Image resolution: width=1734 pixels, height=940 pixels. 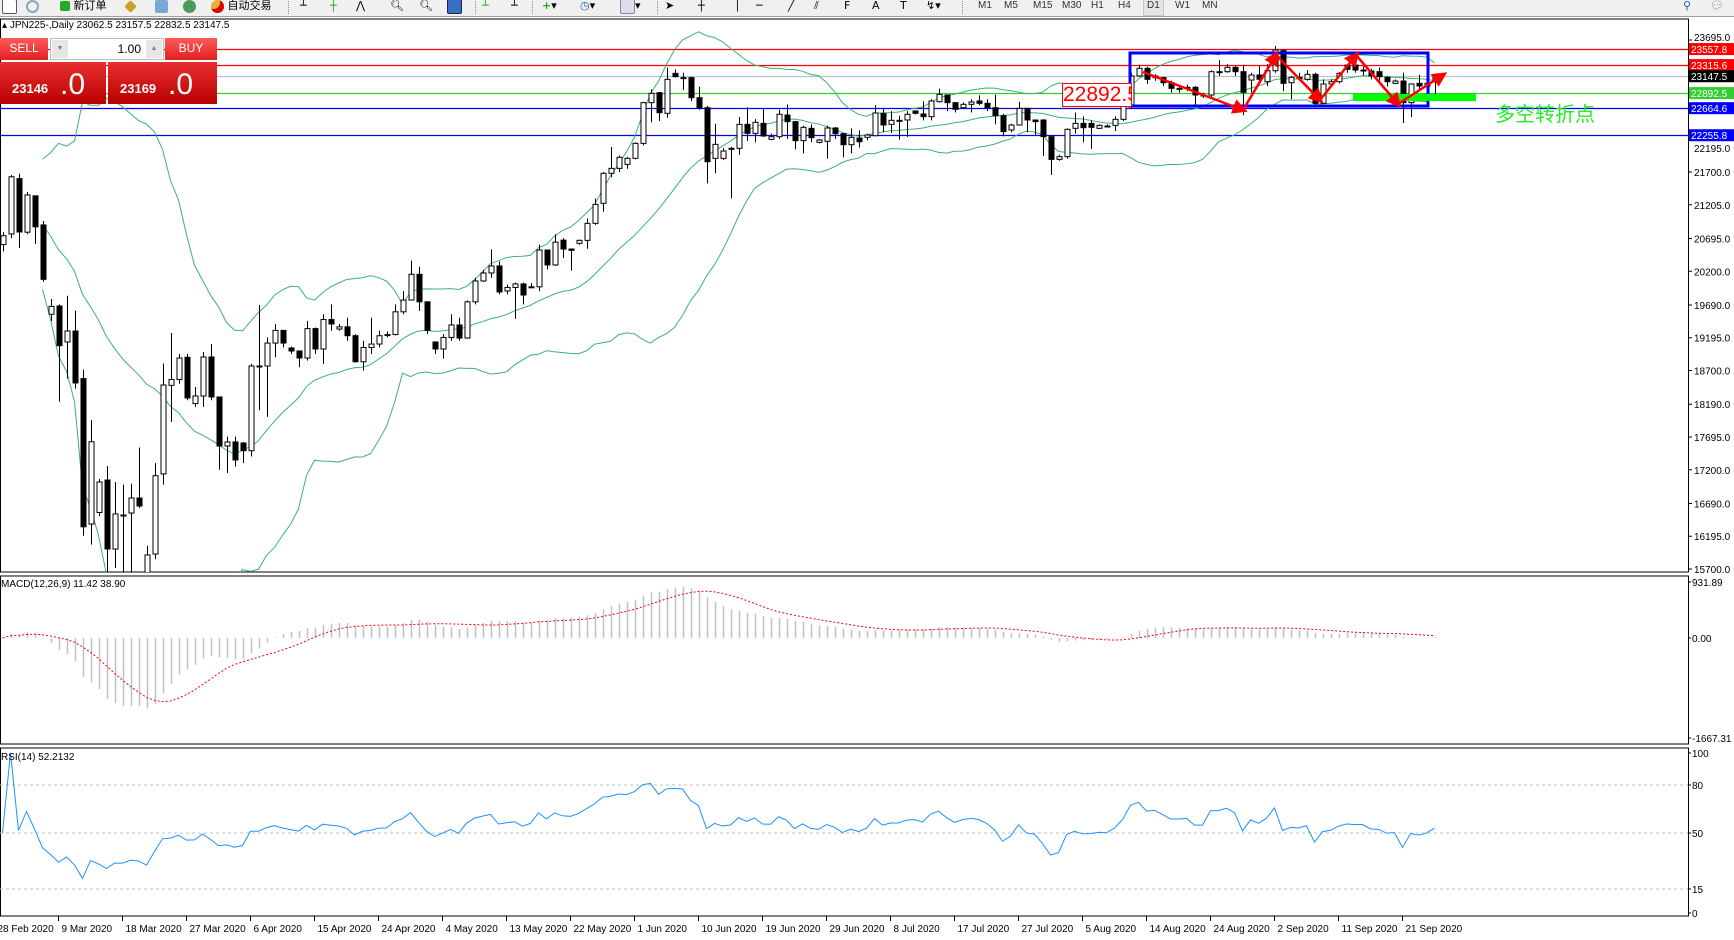 What do you see at coordinates (53, 83) in the screenshot?
I see `sell-price-button: 23146 .0` at bounding box center [53, 83].